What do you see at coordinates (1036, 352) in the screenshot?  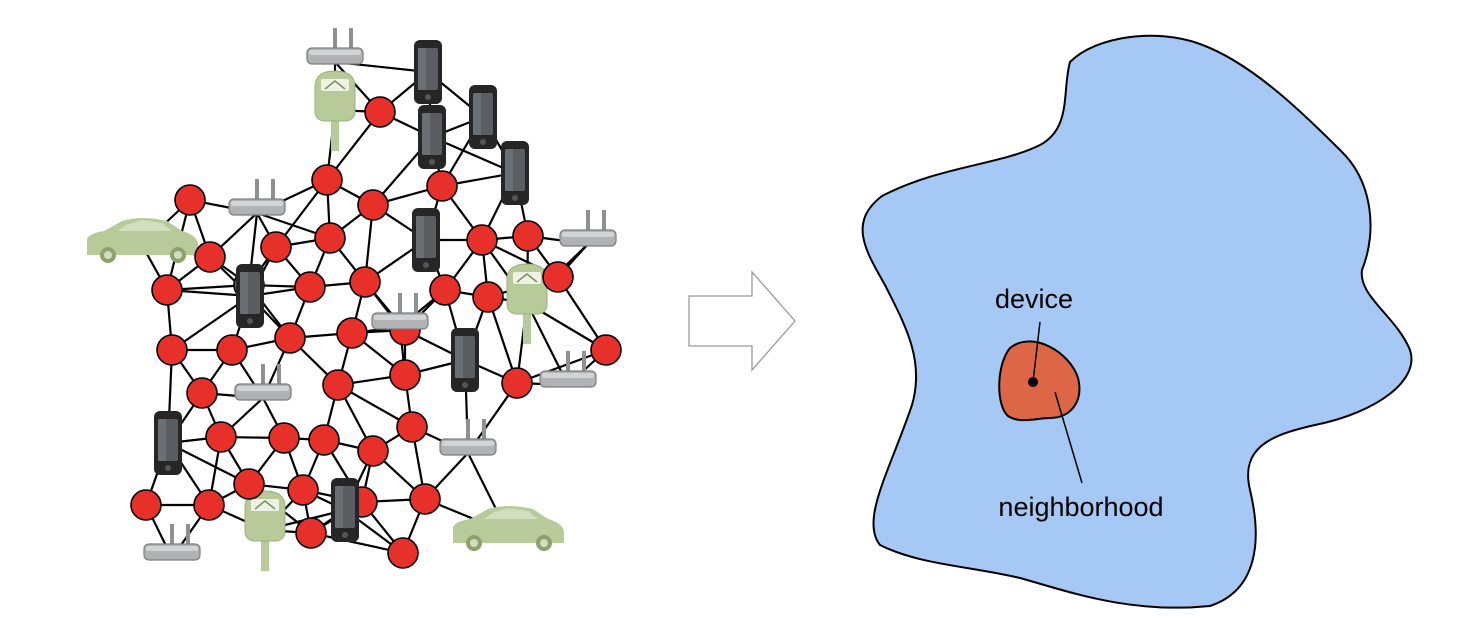 I see `device-pointer-line` at bounding box center [1036, 352].